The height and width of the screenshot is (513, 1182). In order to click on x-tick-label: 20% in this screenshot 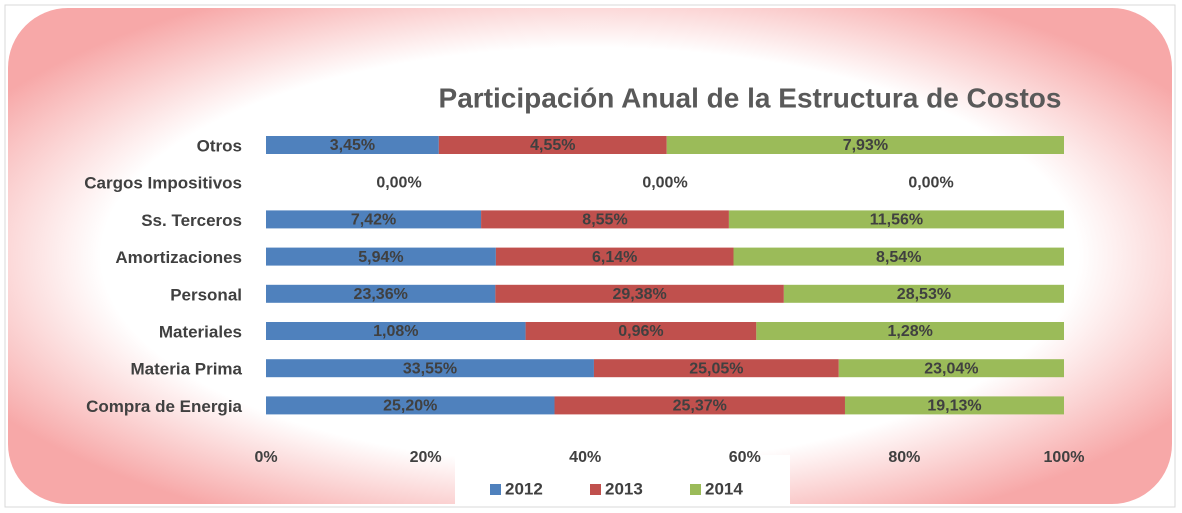, I will do `click(426, 457)`.